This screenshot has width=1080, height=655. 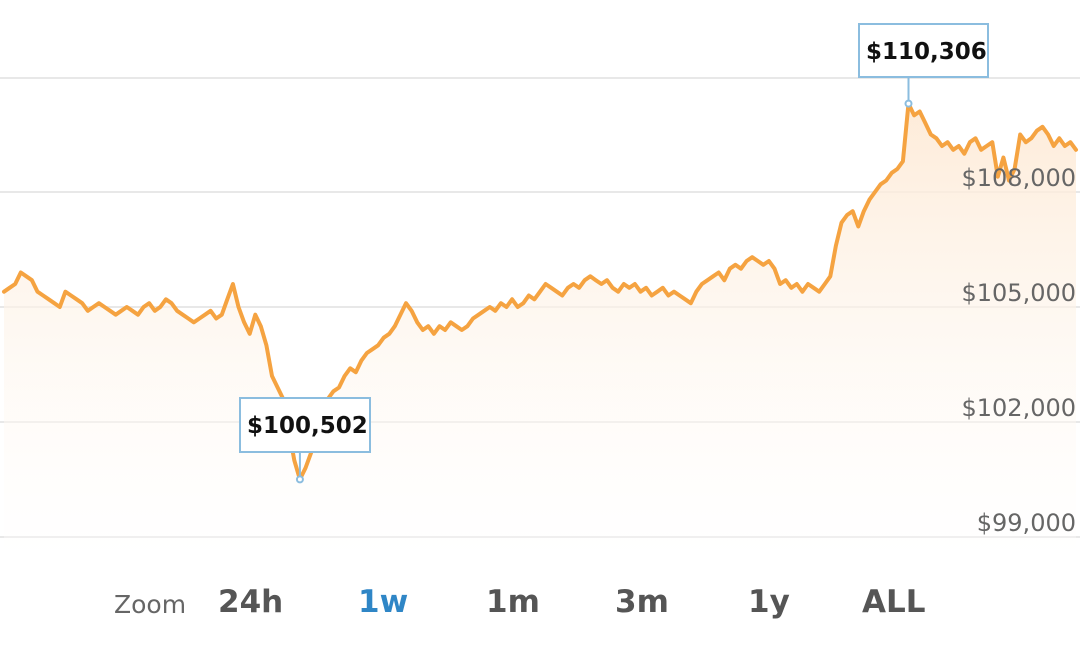 I want to click on y-tick-label: $108,000, so click(x=1018, y=178).